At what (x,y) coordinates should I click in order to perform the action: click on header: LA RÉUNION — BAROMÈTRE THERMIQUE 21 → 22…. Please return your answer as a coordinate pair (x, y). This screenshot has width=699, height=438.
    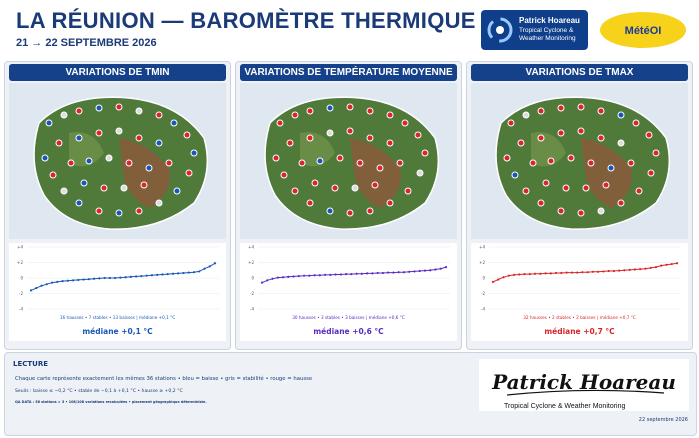
    Looking at the image, I should click on (349, 29).